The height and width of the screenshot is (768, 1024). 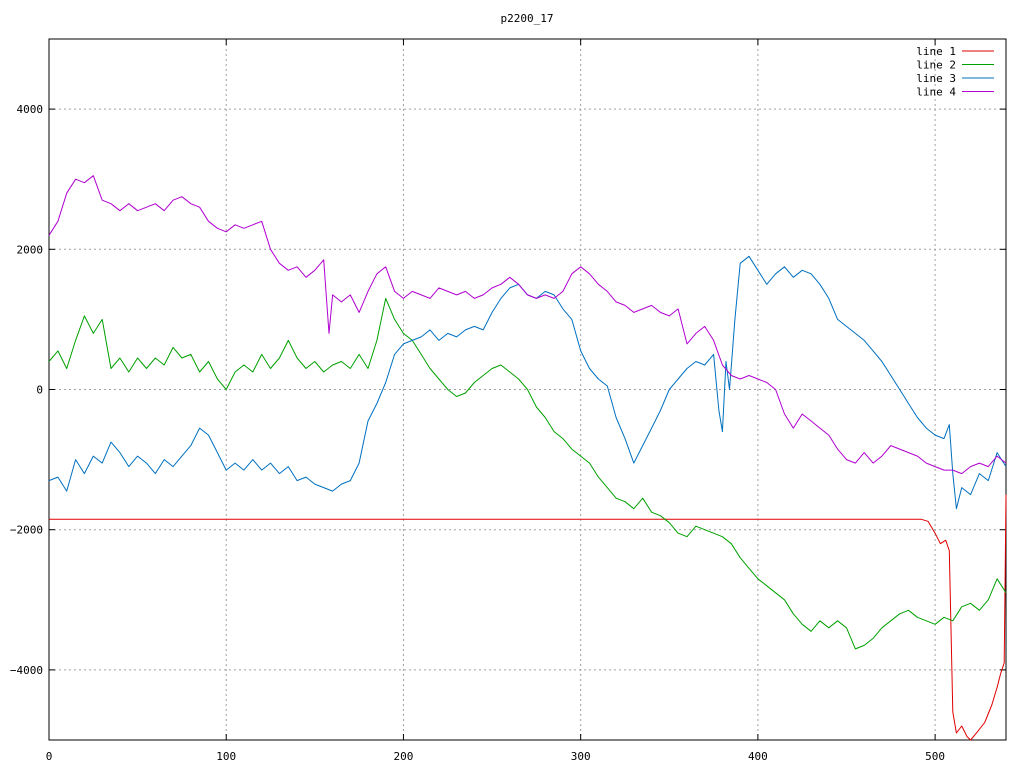 What do you see at coordinates (39, 390) in the screenshot?
I see `y-tick-label: 0` at bounding box center [39, 390].